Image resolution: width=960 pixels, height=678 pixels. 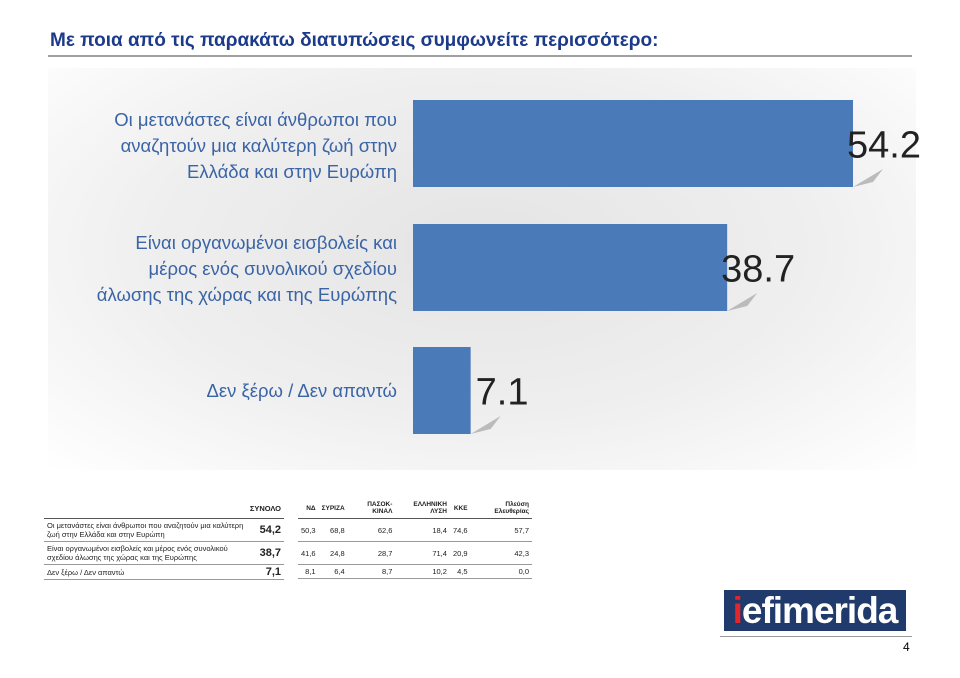 What do you see at coordinates (439, 553) in the screenshot?
I see `party-value: 71,4` at bounding box center [439, 553].